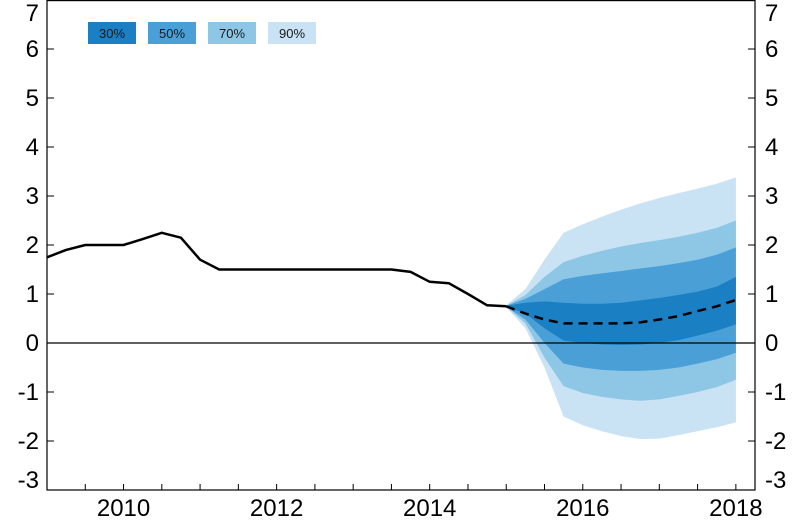 The width and height of the screenshot is (800, 526). I want to click on y-tick-label-right: 3, so click(771, 196).